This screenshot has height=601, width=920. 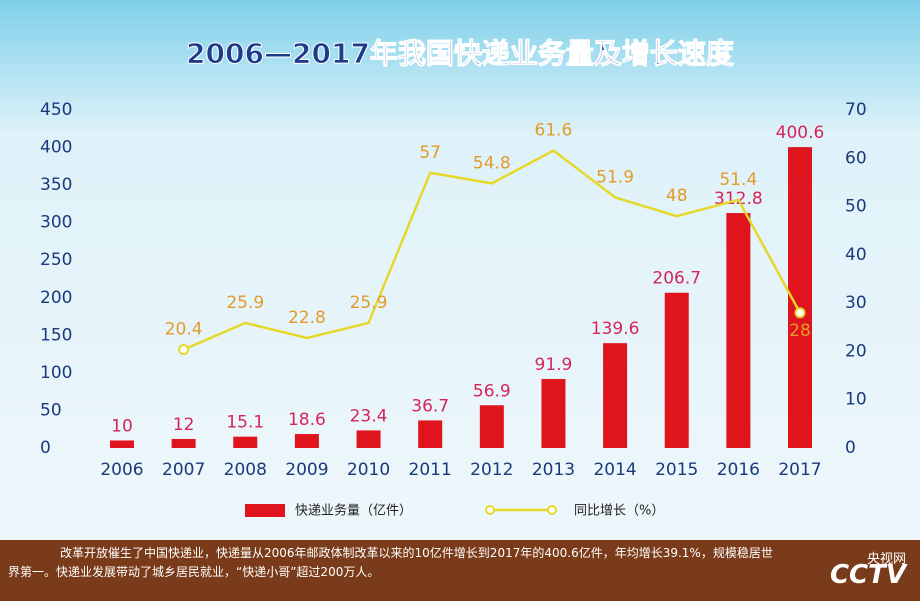 I want to click on y2-tick-label: 20, so click(x=856, y=351).